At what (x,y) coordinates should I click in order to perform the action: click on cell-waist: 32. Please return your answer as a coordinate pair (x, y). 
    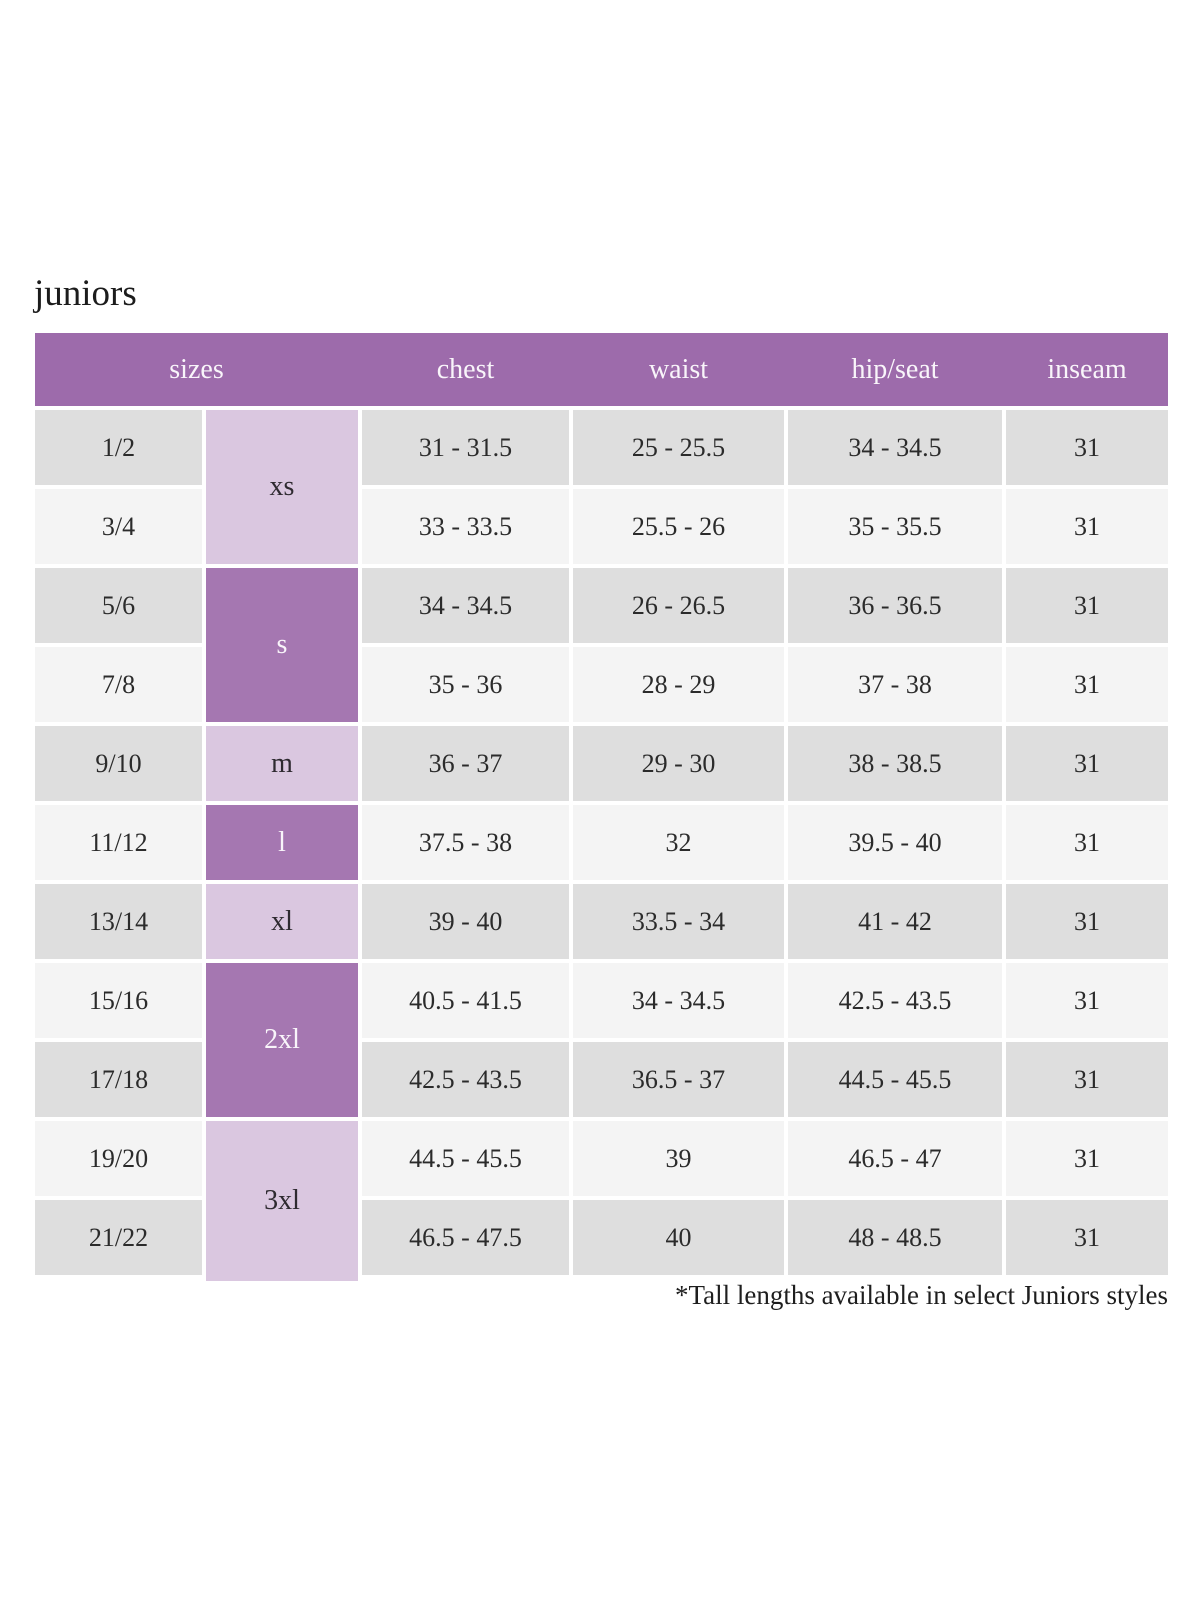
    Looking at the image, I should click on (678, 842).